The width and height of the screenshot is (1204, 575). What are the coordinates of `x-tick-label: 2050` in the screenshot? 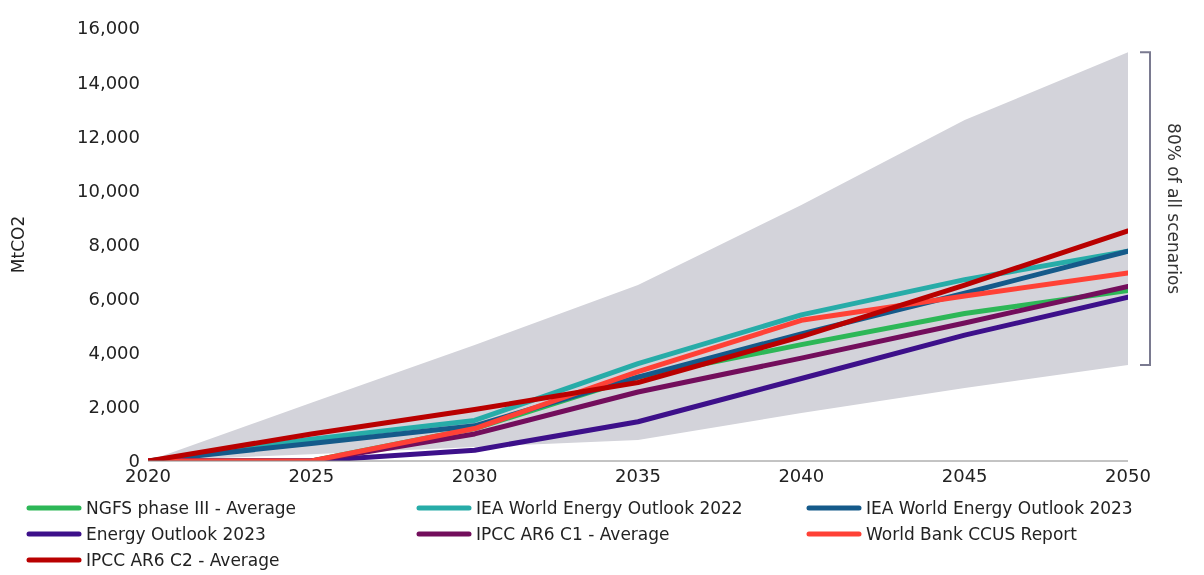 It's located at (1128, 475).